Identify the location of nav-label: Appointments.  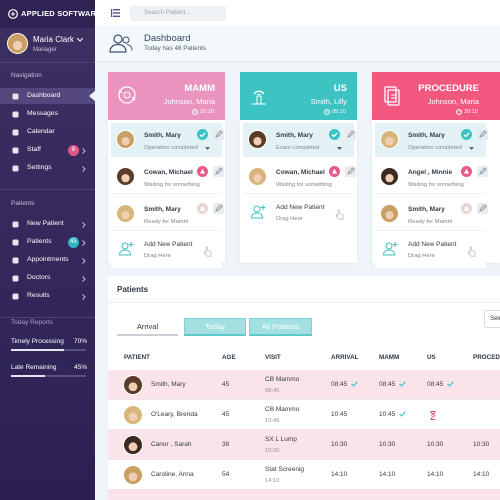
(48, 259).